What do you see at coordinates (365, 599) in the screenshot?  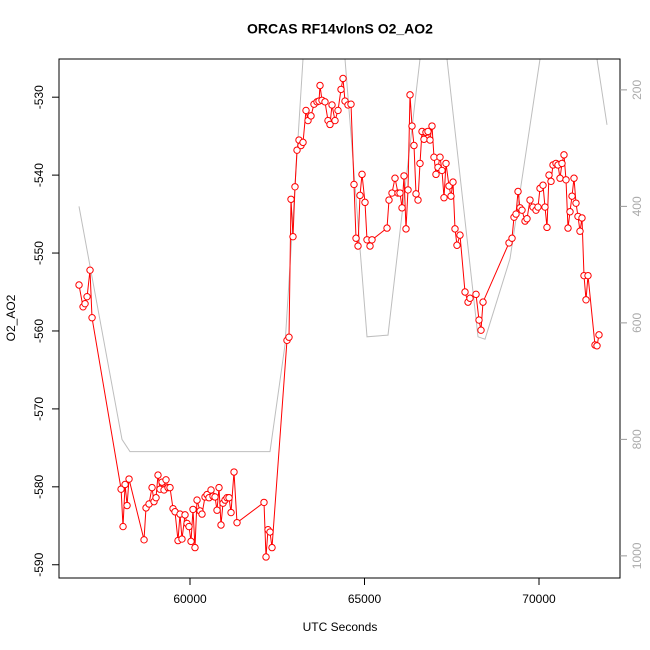 I see `x-tick-label: 65000` at bounding box center [365, 599].